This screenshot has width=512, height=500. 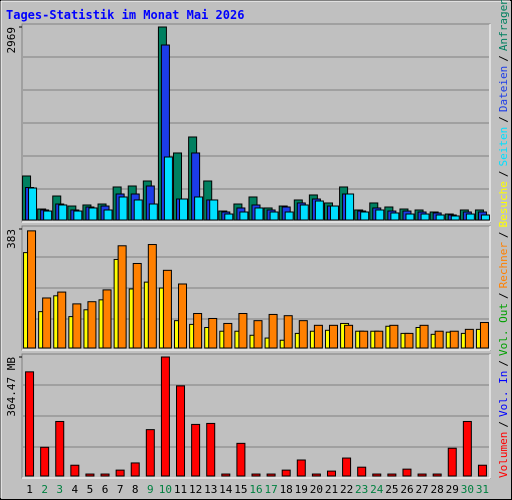 What do you see at coordinates (316, 489) in the screenshot?
I see `x-tick-label: 20` at bounding box center [316, 489].